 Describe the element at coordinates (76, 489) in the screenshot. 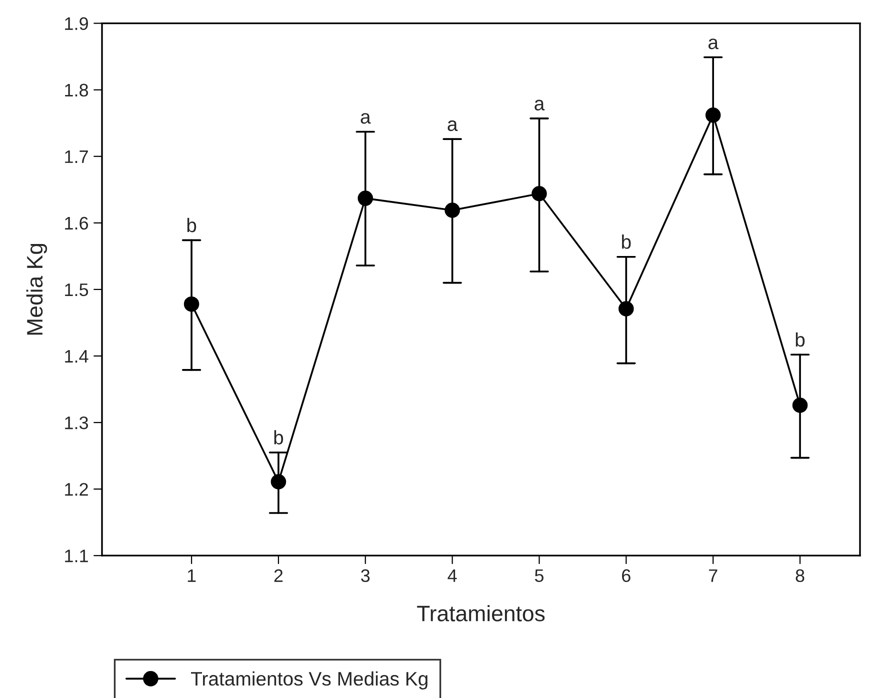

I see `y-tick-label: 1.2` at that location.